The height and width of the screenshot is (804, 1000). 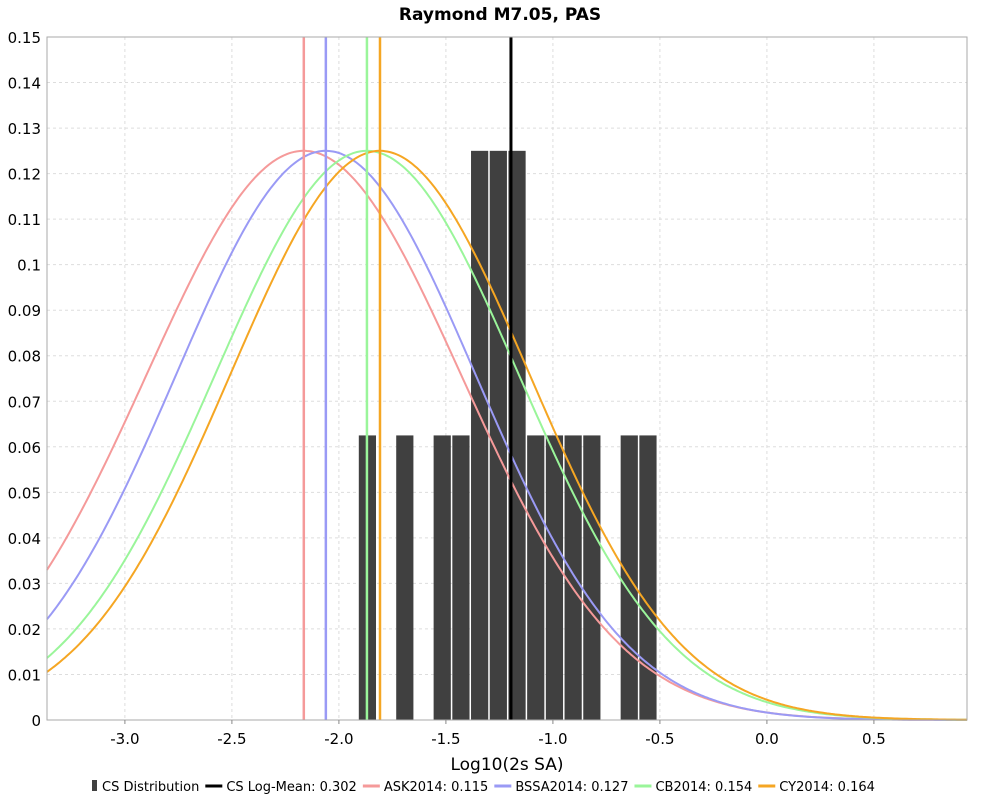 What do you see at coordinates (124, 739) in the screenshot?
I see `x-tick-label: -3.0` at bounding box center [124, 739].